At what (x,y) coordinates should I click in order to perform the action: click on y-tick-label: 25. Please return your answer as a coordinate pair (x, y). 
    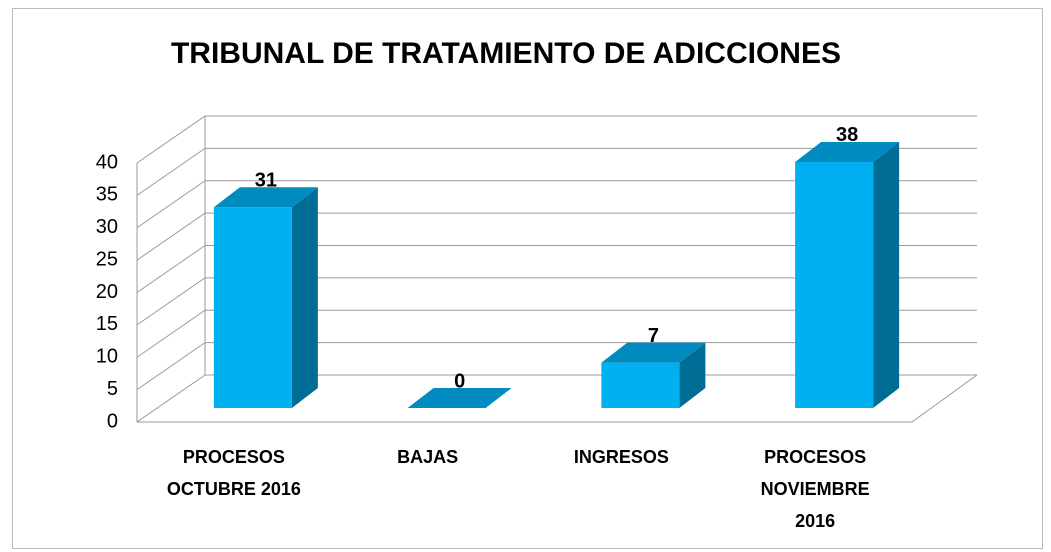
    Looking at the image, I should click on (107, 259).